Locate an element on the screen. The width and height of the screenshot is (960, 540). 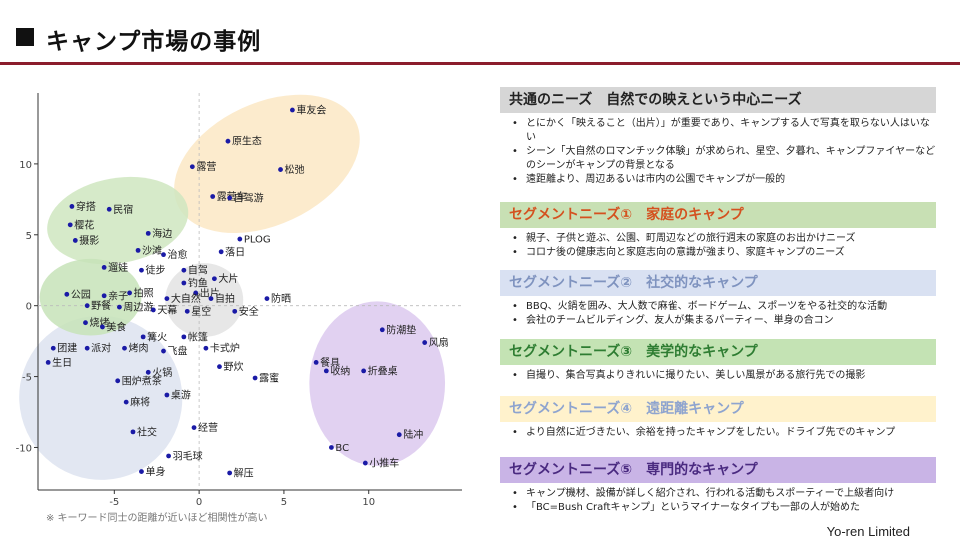
keyword-point: 烤肉 is located at coordinates (135, 348).